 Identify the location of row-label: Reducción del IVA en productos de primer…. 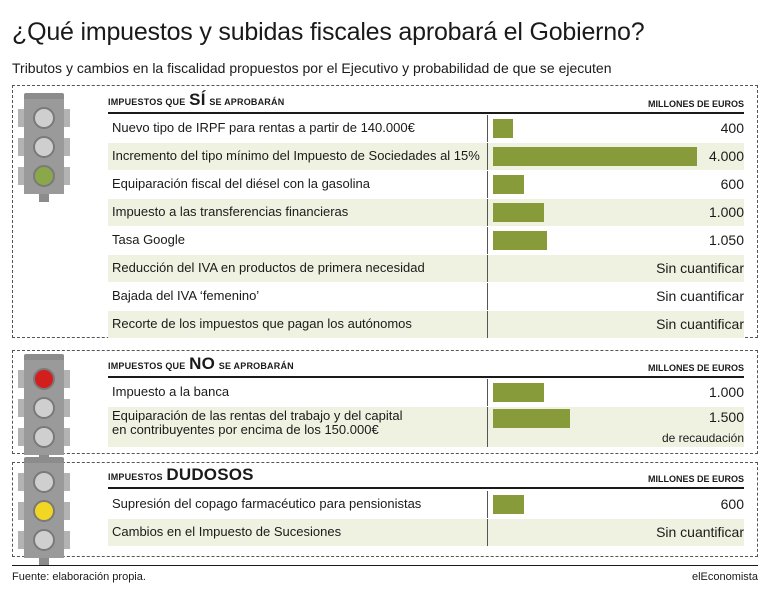
(268, 267).